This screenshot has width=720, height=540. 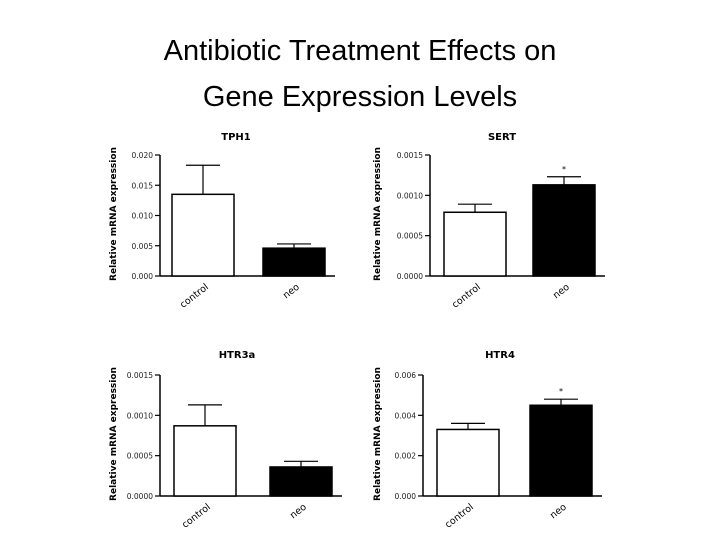 I want to click on y-tick-label: 0.004, so click(x=406, y=415).